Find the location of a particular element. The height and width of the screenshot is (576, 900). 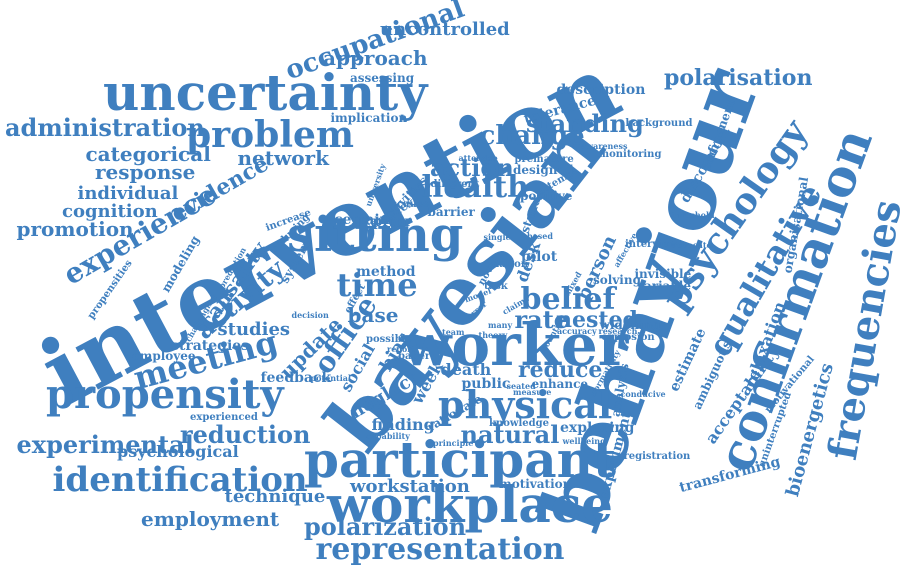

word-threshold: threshold is located at coordinates (693, 215).